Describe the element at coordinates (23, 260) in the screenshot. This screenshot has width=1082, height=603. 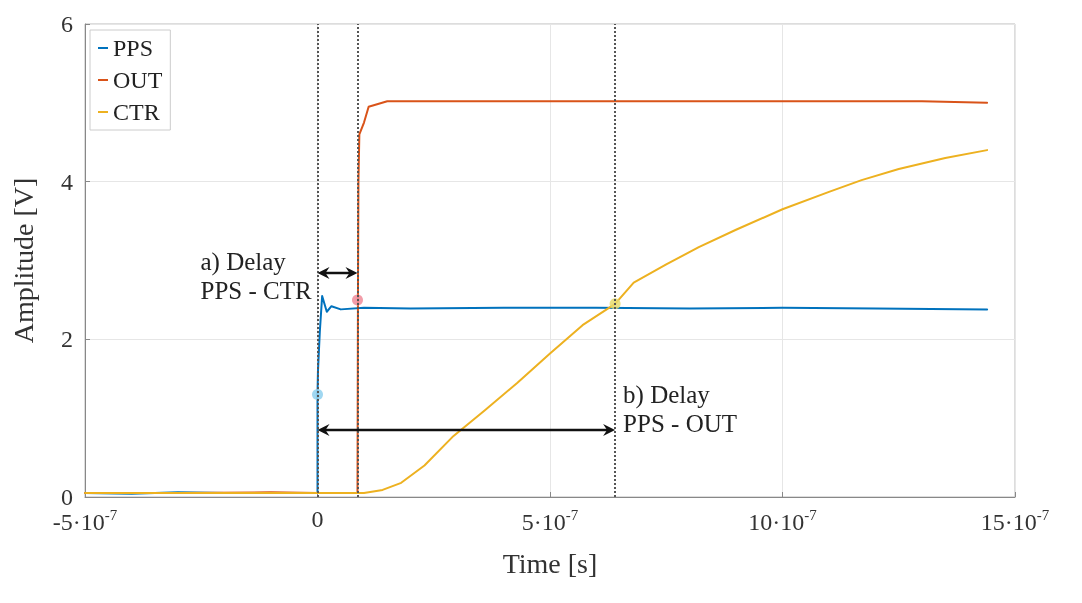
I see `y-axis-title: Amplitude [V]` at that location.